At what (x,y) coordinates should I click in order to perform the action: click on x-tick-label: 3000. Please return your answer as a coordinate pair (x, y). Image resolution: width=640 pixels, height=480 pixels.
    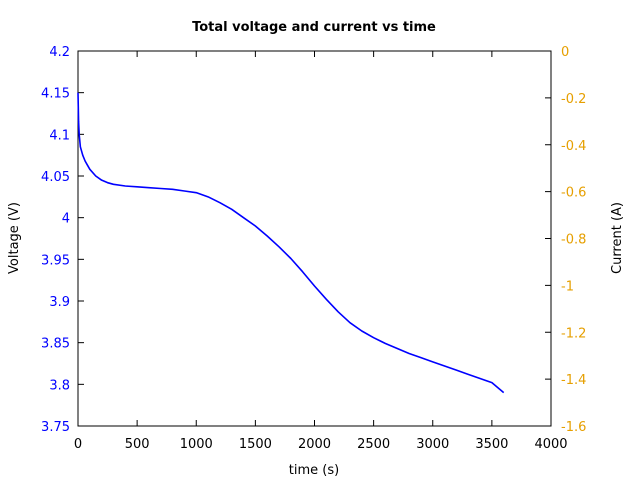
    Looking at the image, I should click on (432, 444).